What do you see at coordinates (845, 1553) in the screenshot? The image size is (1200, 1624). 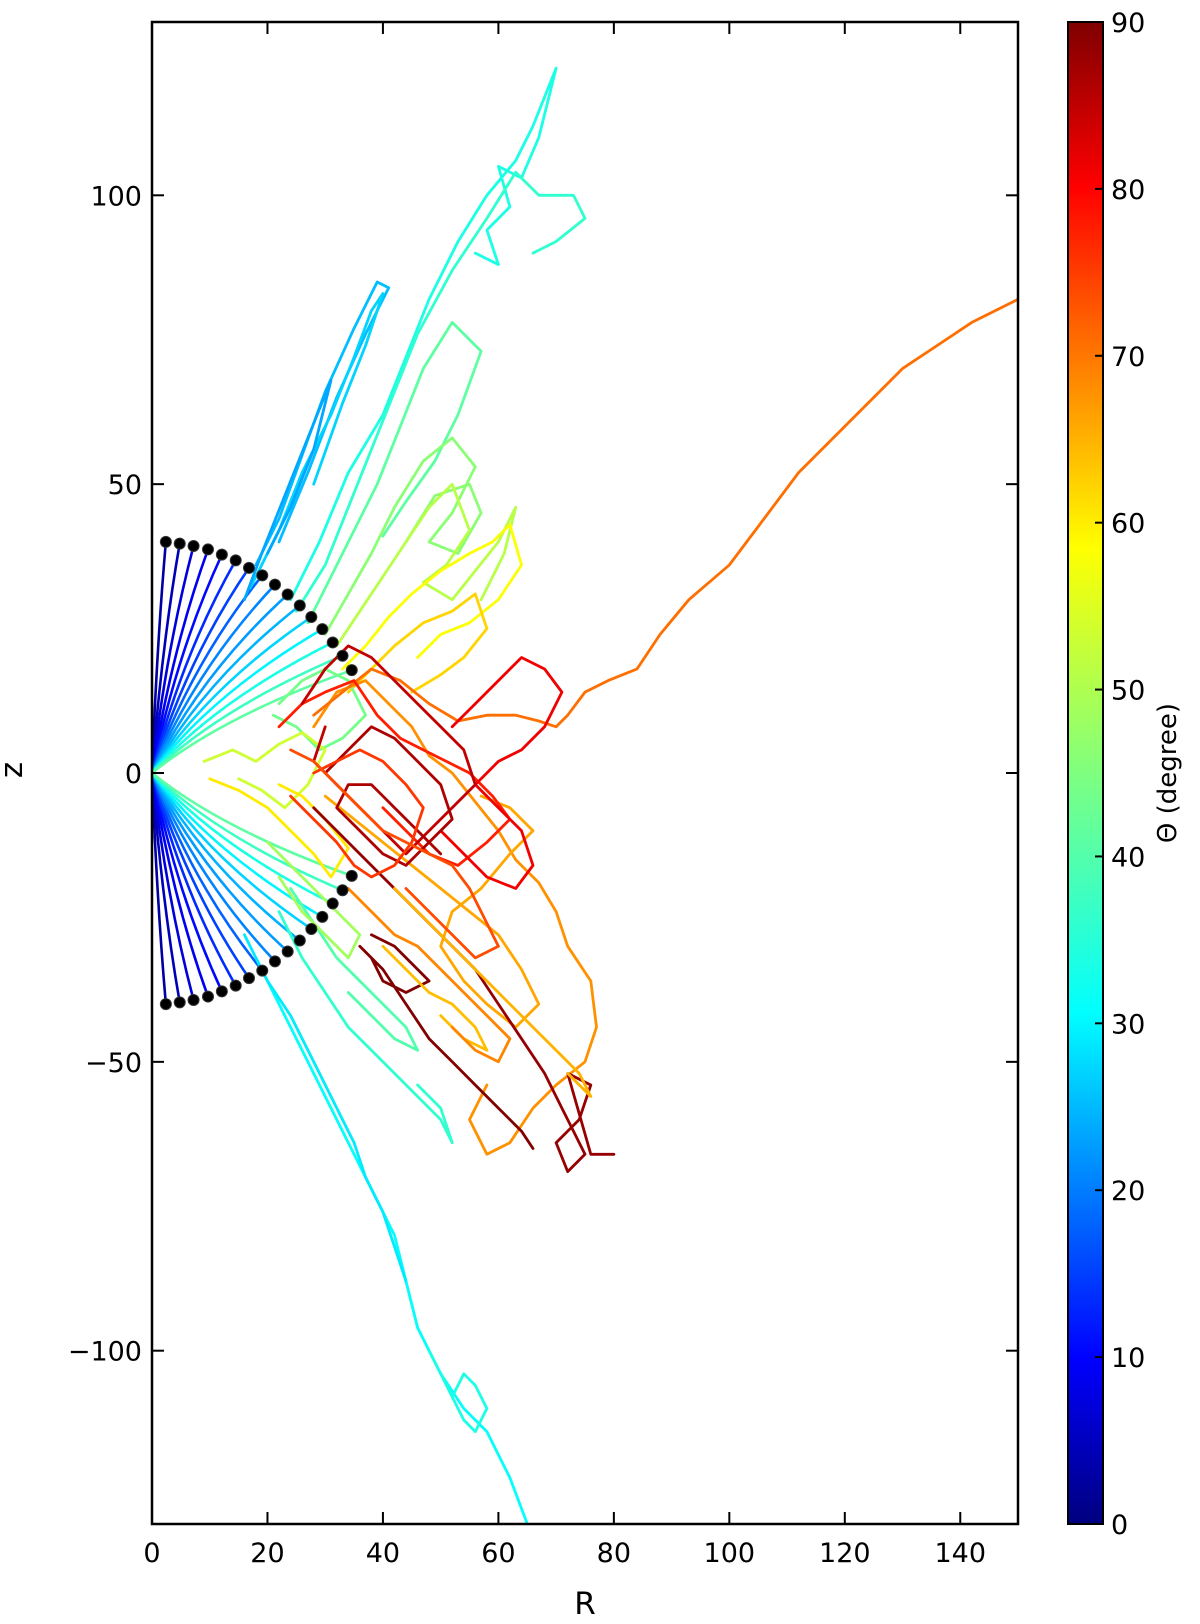 I see `x-tick-label-6: 120` at bounding box center [845, 1553].